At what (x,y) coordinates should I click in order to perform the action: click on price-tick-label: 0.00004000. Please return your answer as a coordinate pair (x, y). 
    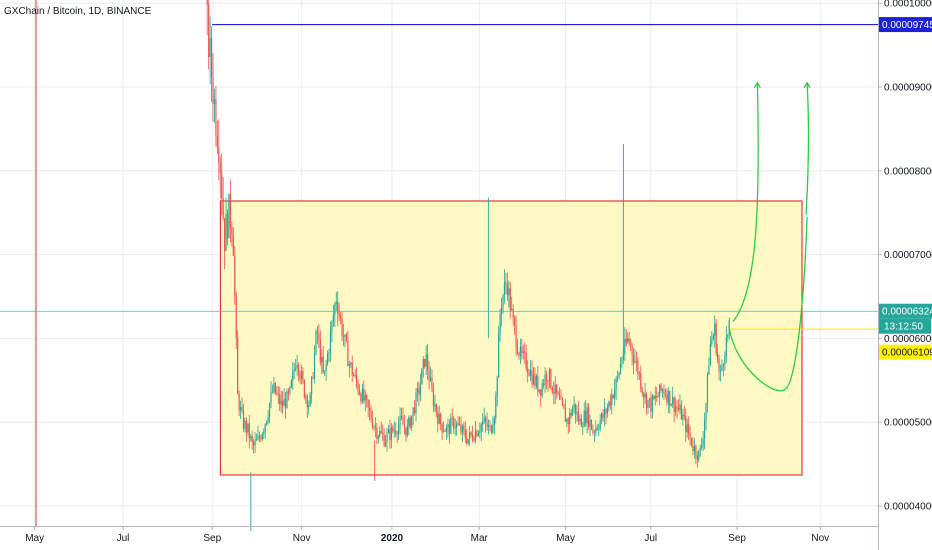
    Looking at the image, I should click on (908, 507).